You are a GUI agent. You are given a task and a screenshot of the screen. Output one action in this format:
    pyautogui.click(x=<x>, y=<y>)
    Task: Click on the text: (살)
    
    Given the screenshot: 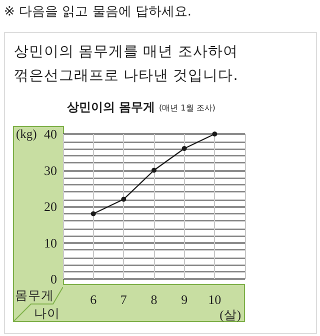 What is the action you would take?
    pyautogui.click(x=230, y=315)
    